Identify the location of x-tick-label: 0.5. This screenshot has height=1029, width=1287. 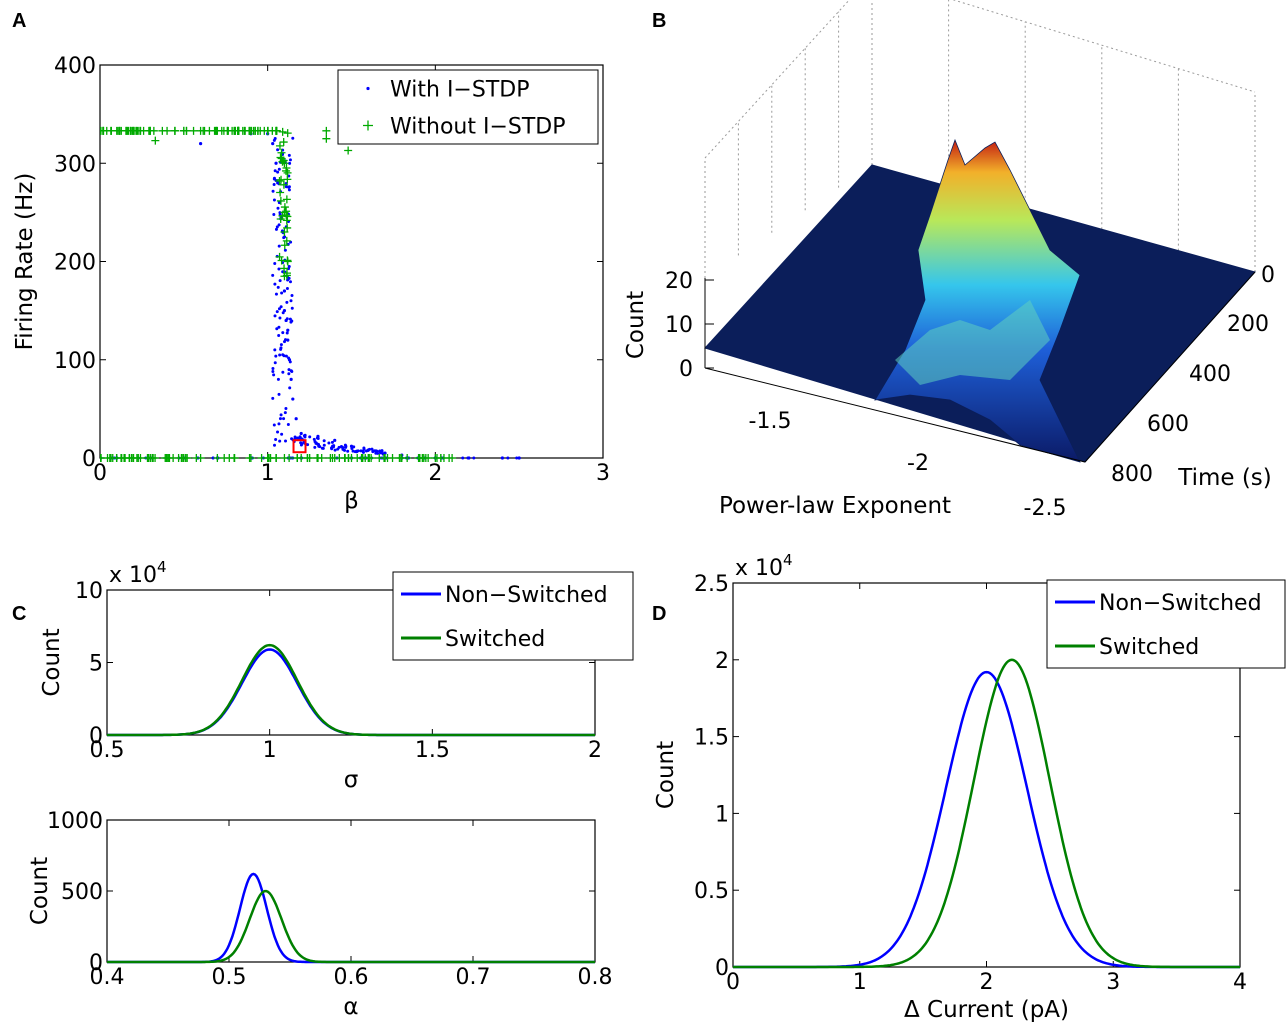
(107, 750).